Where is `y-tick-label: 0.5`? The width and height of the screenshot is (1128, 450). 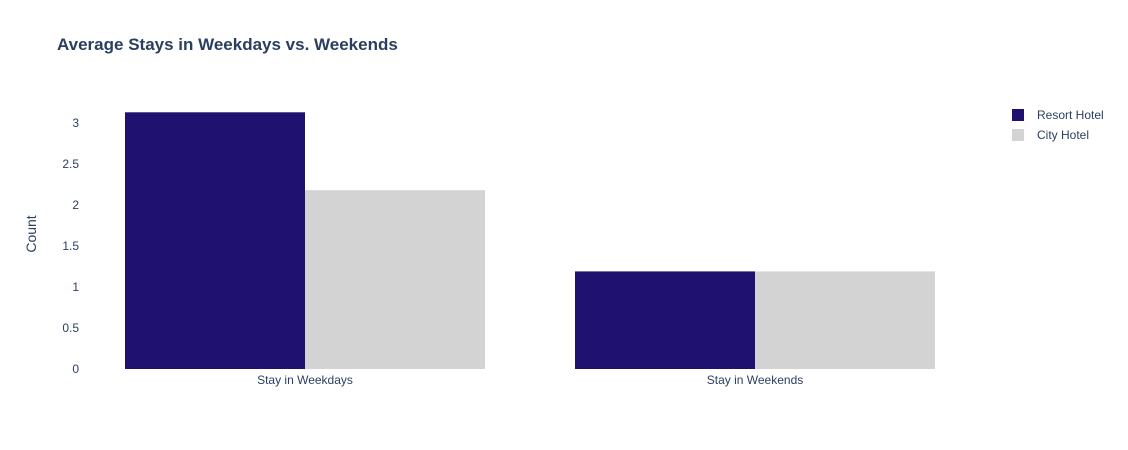 y-tick-label: 0.5 is located at coordinates (70, 328).